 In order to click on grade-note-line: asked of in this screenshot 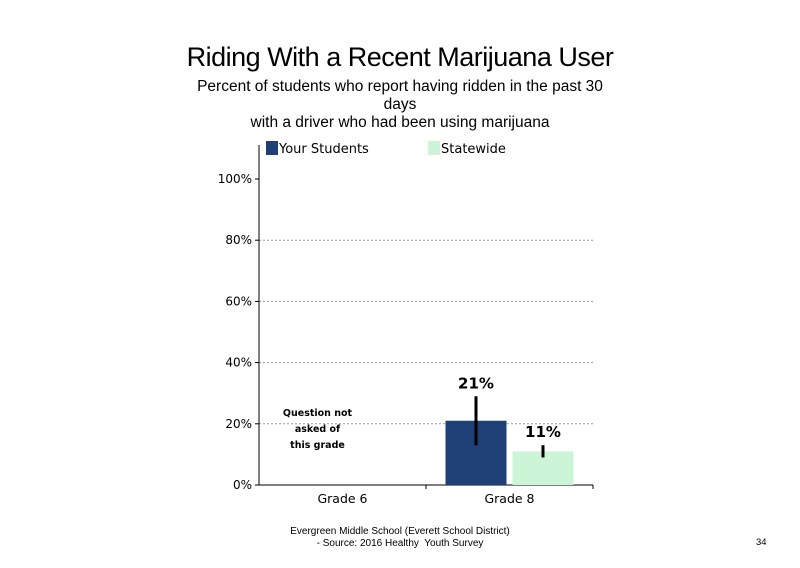, I will do `click(318, 429)`.